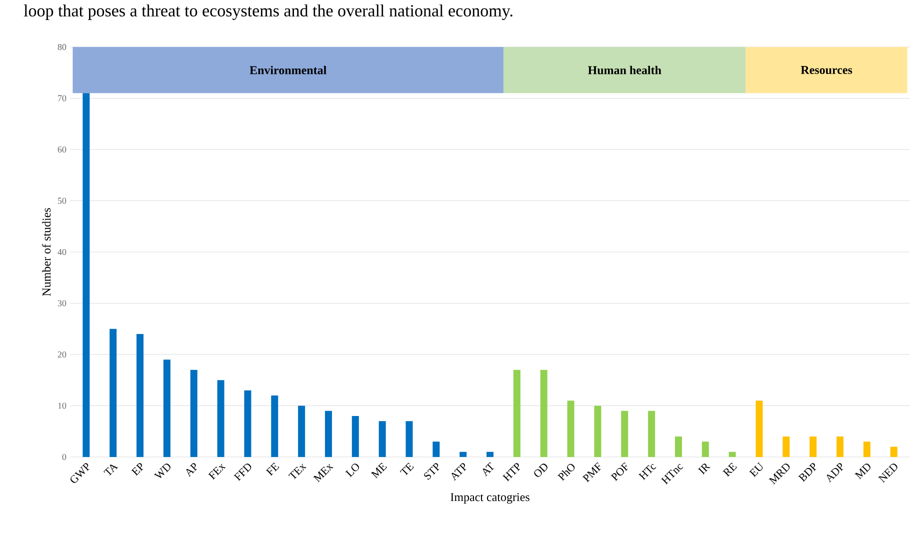 This screenshot has width=915, height=535. Describe the element at coordinates (62, 201) in the screenshot. I see `y-tick-label: 50` at that location.